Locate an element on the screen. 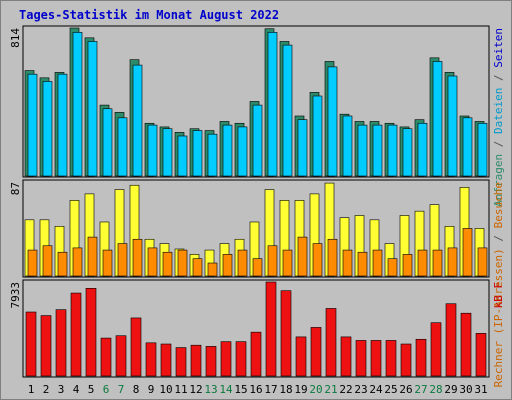  x-label-day-2: 2 is located at coordinates (46, 389).